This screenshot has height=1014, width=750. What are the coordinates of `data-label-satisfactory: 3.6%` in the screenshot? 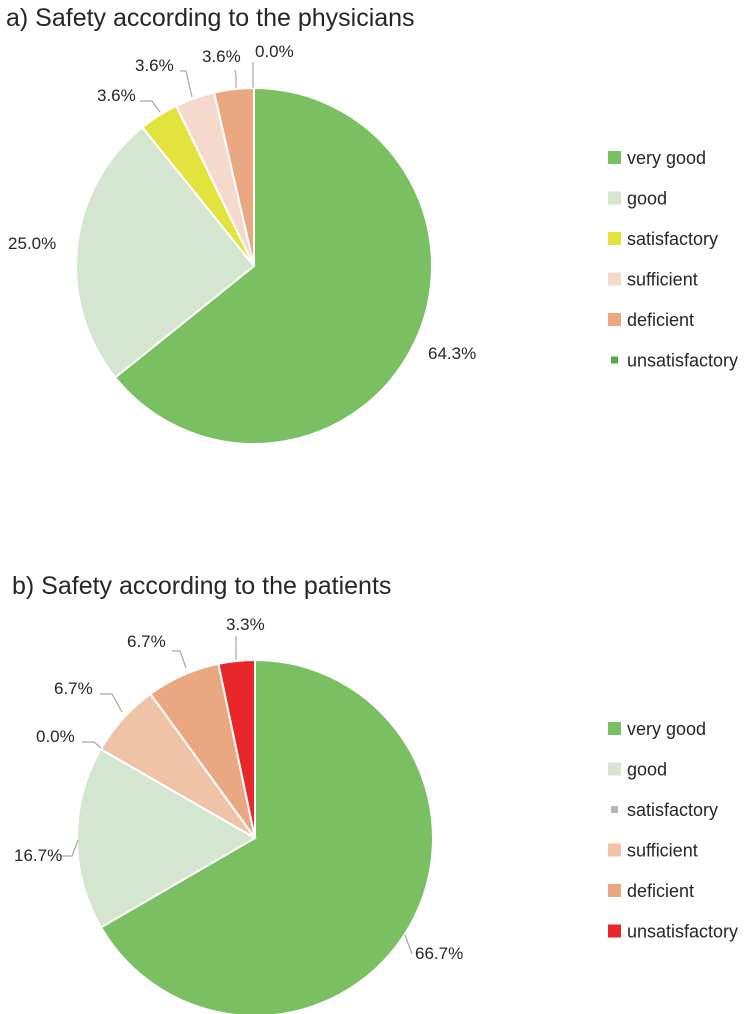 It's located at (116, 95).